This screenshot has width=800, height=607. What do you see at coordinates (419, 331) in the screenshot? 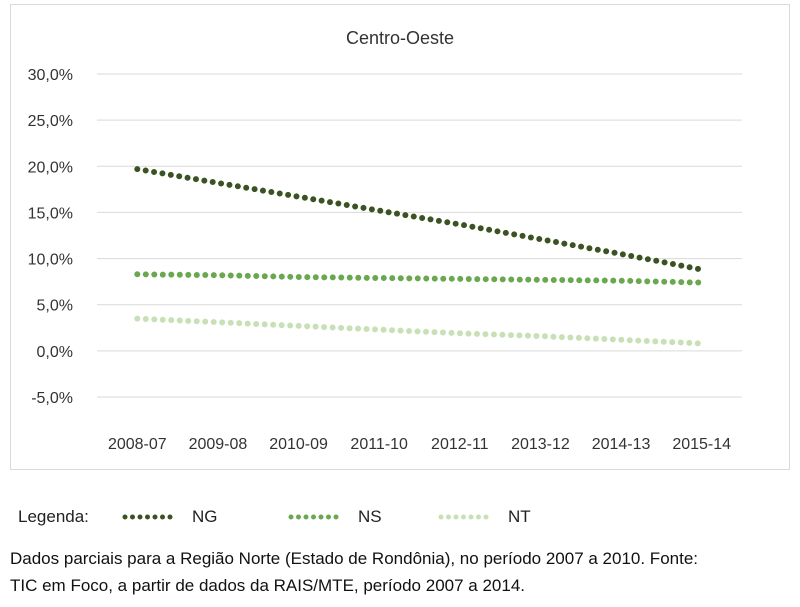
I see `series-line-nt` at bounding box center [419, 331].